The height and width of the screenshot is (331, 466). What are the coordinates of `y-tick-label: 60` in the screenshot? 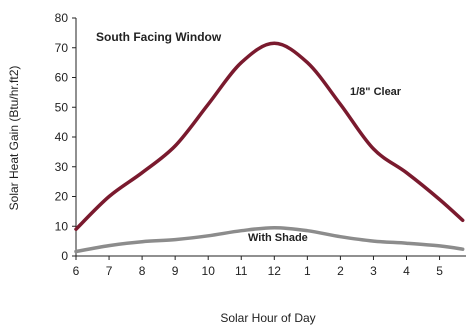 It's located at (62, 78).